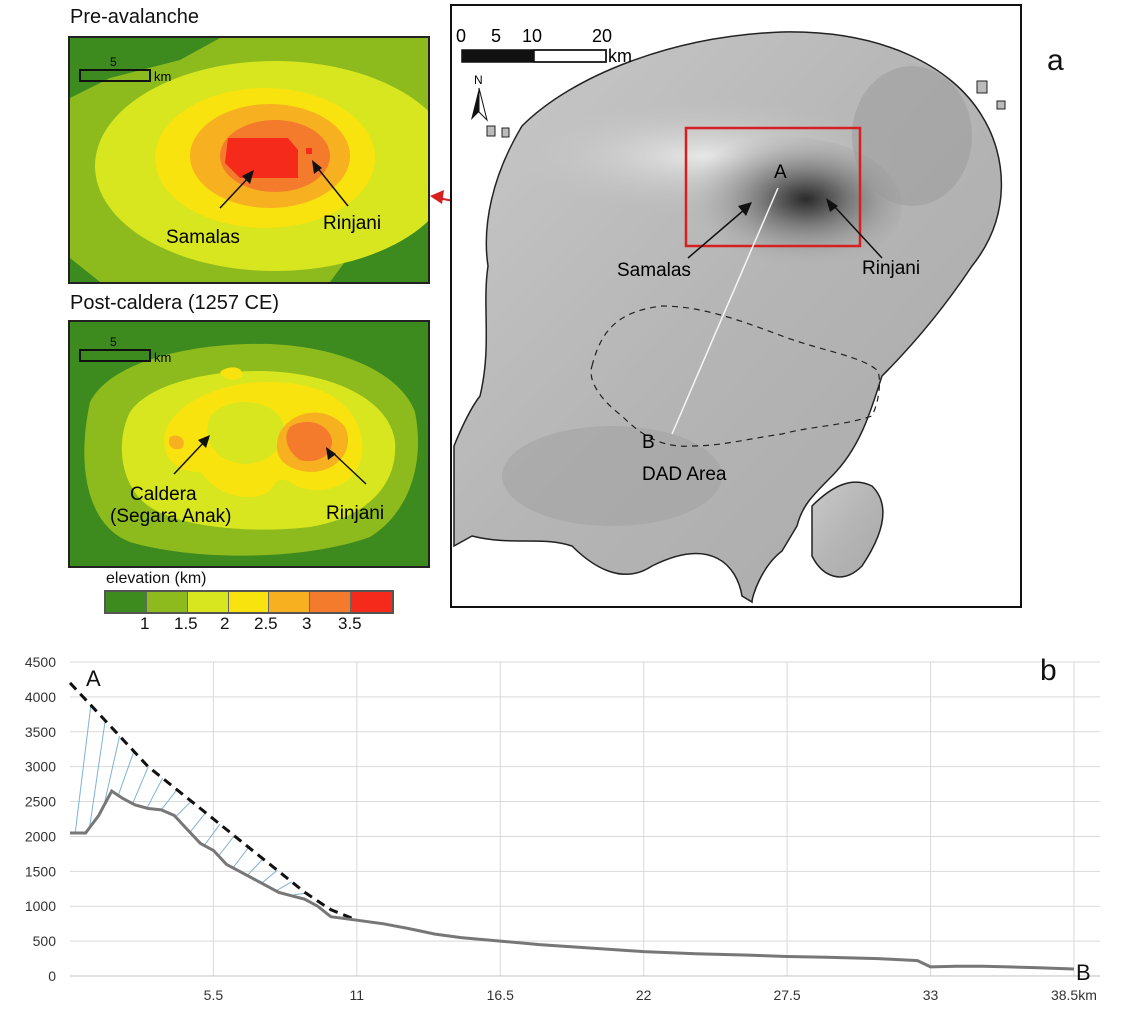 This screenshot has height=1013, width=1130. What do you see at coordinates (40, 836) in the screenshot?
I see `y-tick-label: 2000` at bounding box center [40, 836].